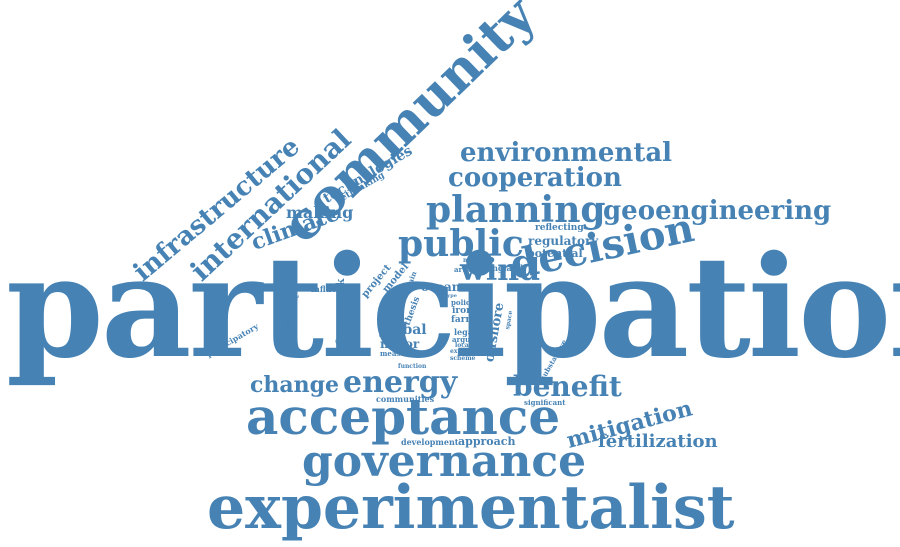 This screenshot has width=900, height=547. What do you see at coordinates (397, 353) in the screenshot?
I see `word-measure: measure` at bounding box center [397, 353].